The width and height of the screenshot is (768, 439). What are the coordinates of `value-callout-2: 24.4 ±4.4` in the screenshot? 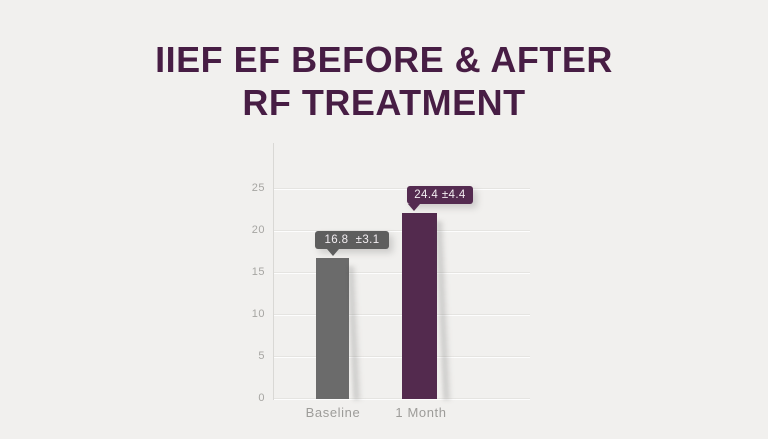 It's located at (440, 198).